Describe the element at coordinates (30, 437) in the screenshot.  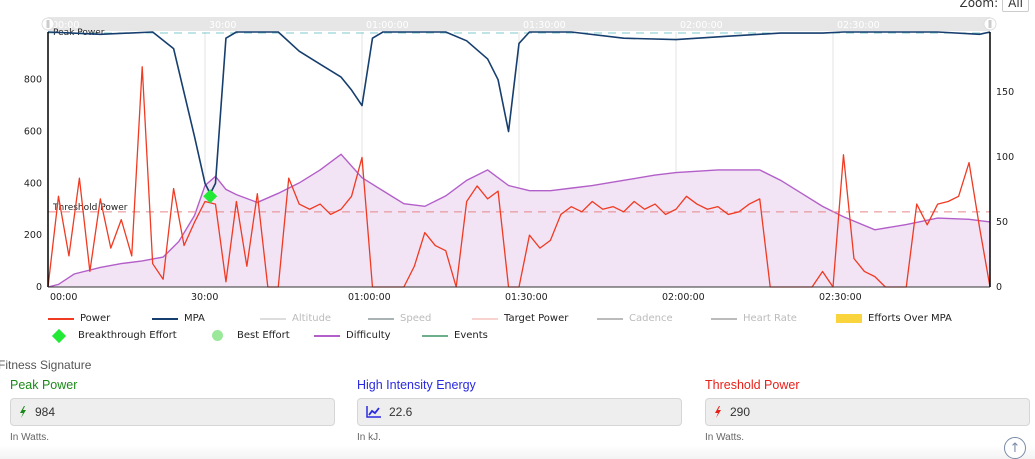
I see `peak-power-hint: In Watts.` at that location.